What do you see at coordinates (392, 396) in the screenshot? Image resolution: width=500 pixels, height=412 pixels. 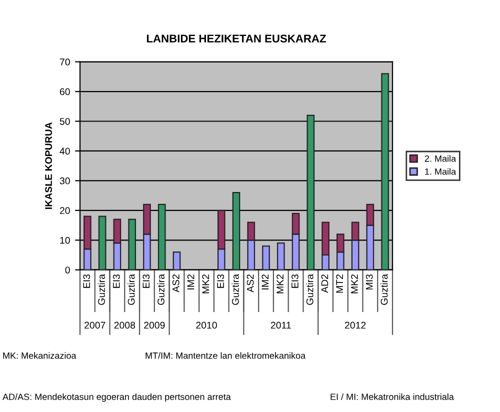 I see `text: EI / MI: Mekatronika industriala` at bounding box center [392, 396].